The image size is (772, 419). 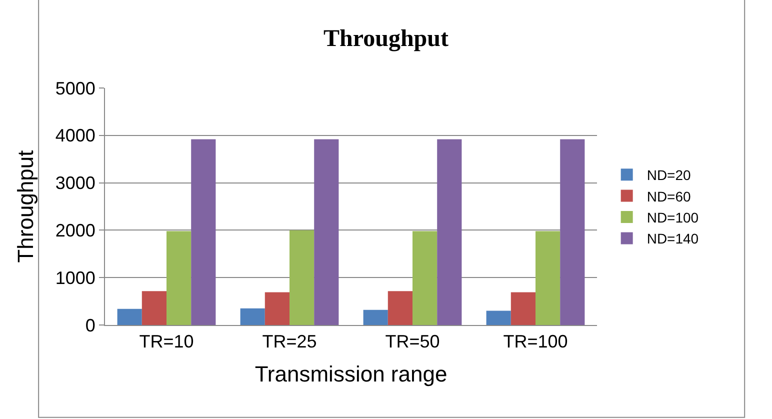 What do you see at coordinates (535, 342) in the screenshot?
I see `x-tick-label: TR=100` at bounding box center [535, 342].